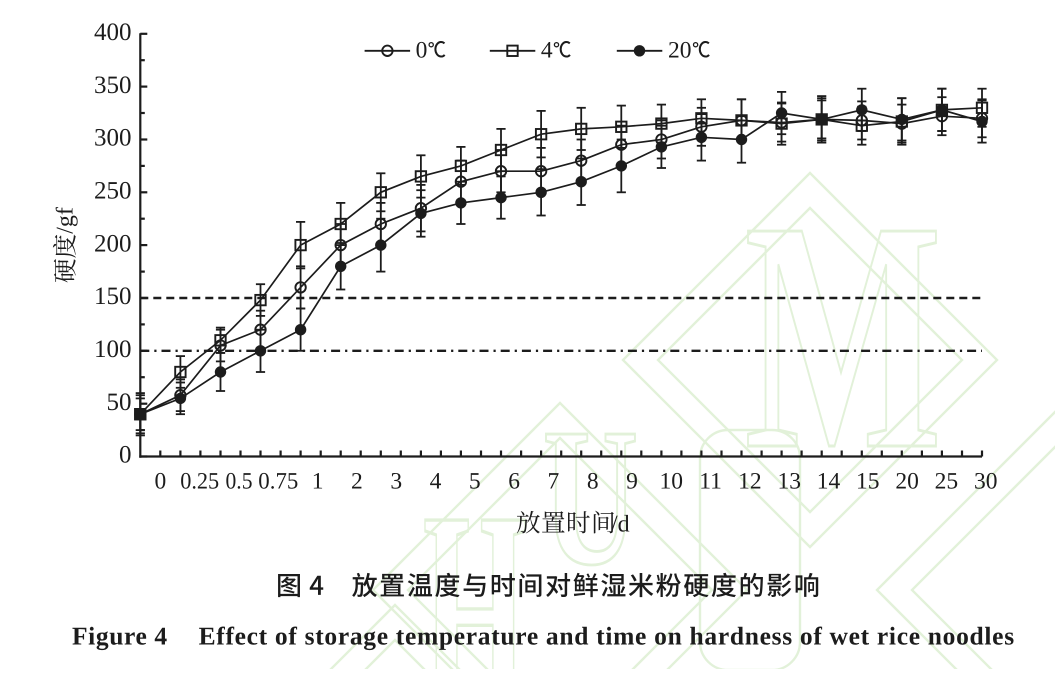  What do you see at coordinates (554, 481) in the screenshot?
I see `svg-text: 7` at bounding box center [554, 481].